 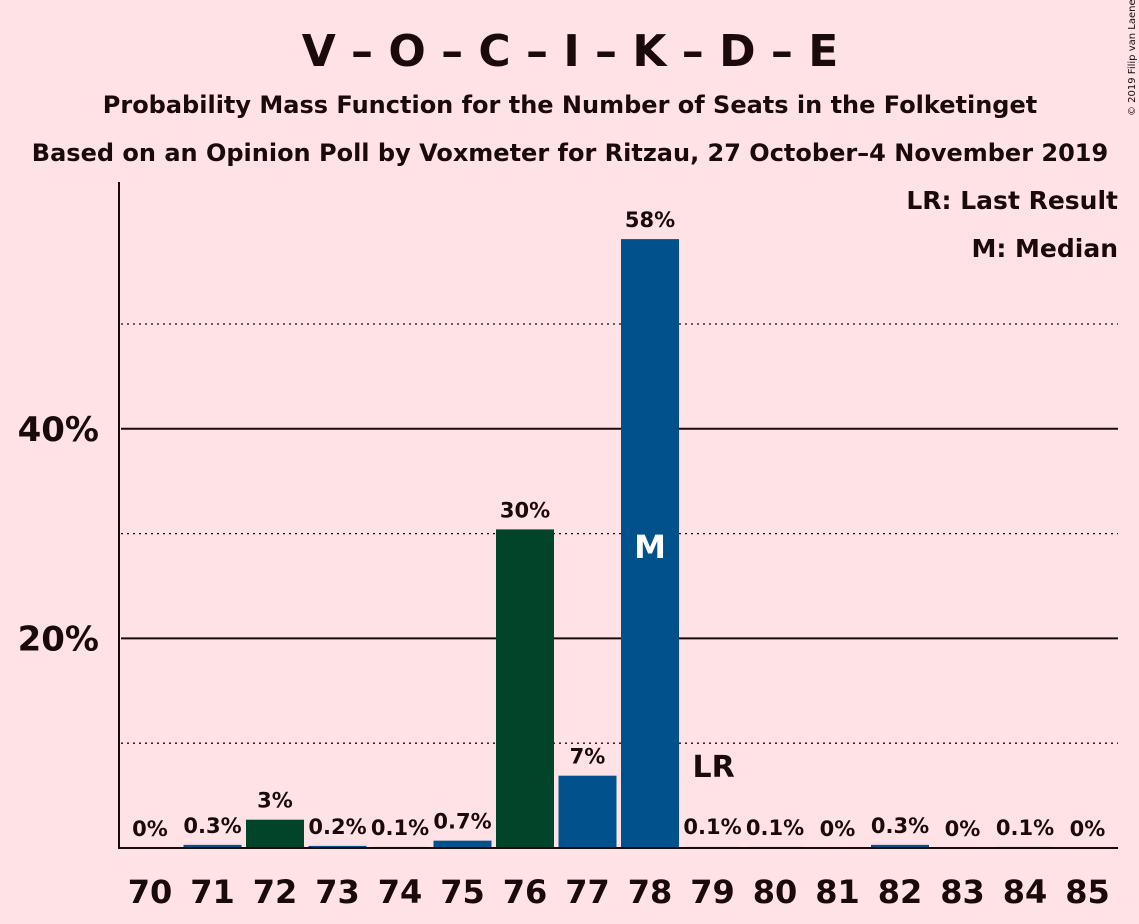 I want to click on x-tick-label: 79, so click(x=712, y=892).